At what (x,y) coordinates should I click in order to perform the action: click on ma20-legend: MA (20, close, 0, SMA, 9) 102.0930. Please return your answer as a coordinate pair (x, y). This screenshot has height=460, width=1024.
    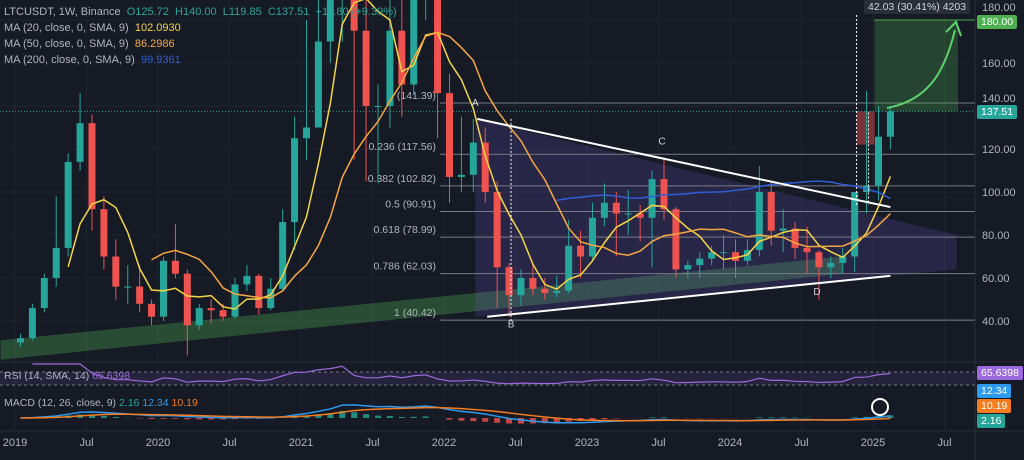
    Looking at the image, I should click on (200, 28).